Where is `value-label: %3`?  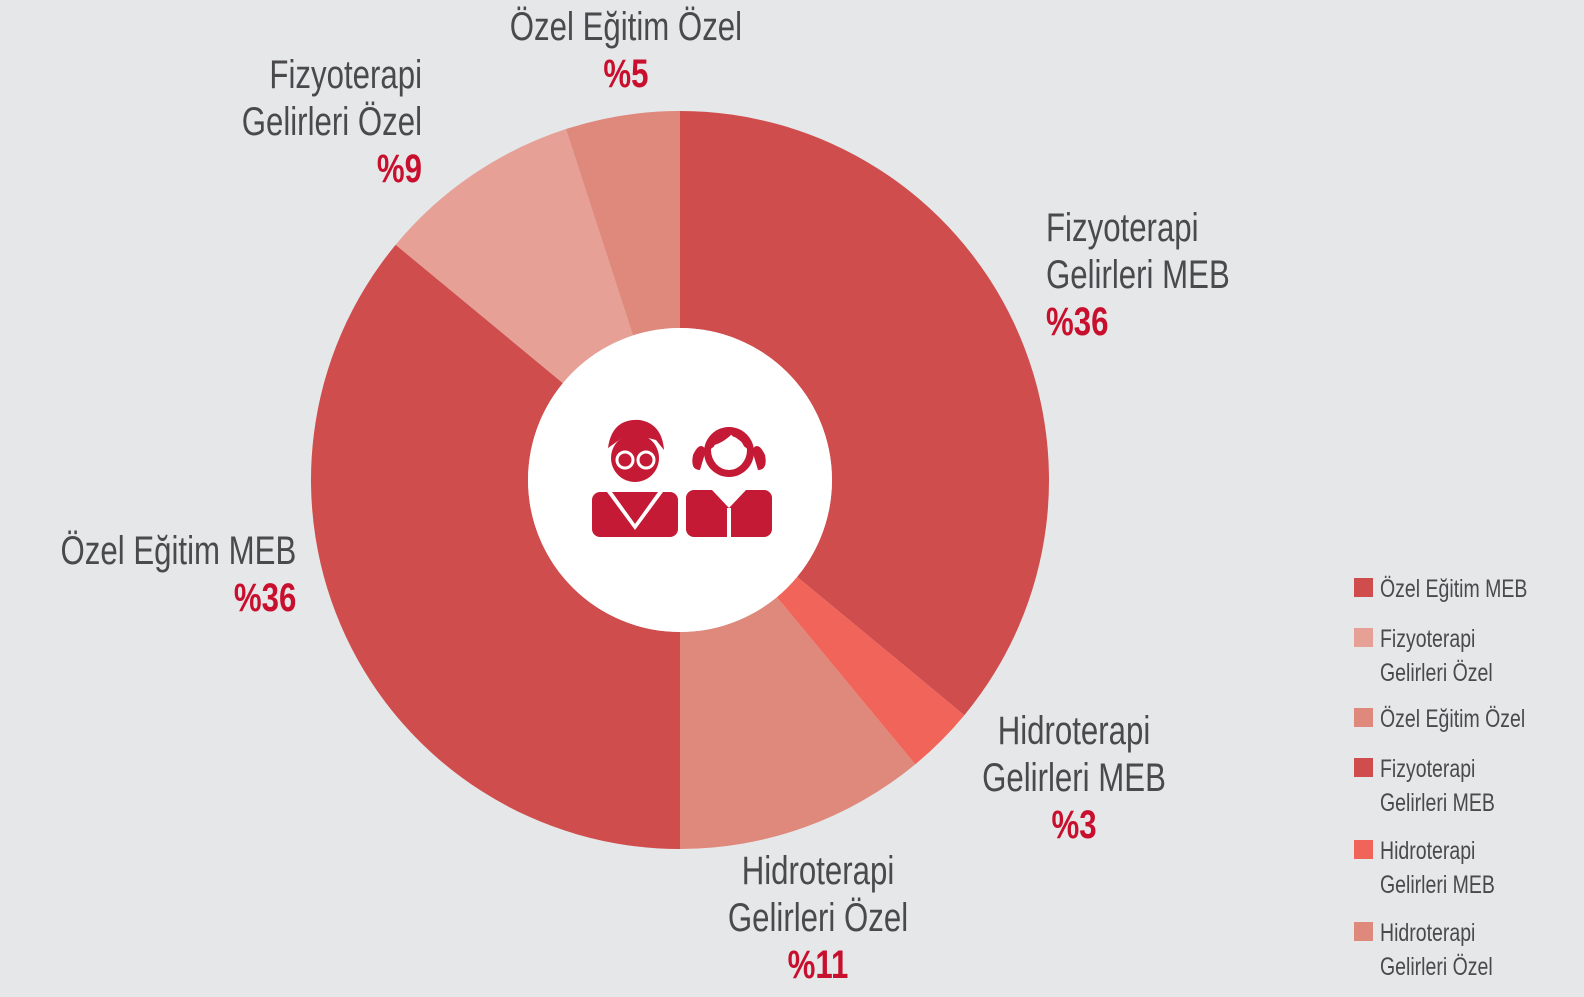
value-label: %3 is located at coordinates (1074, 825).